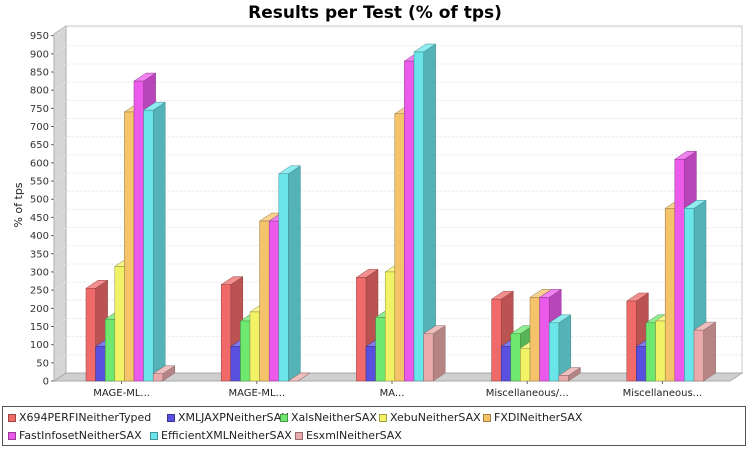 The width and height of the screenshot is (750, 450). What do you see at coordinates (39, 327) in the screenshot?
I see `y-tick-label: 150` at bounding box center [39, 327].